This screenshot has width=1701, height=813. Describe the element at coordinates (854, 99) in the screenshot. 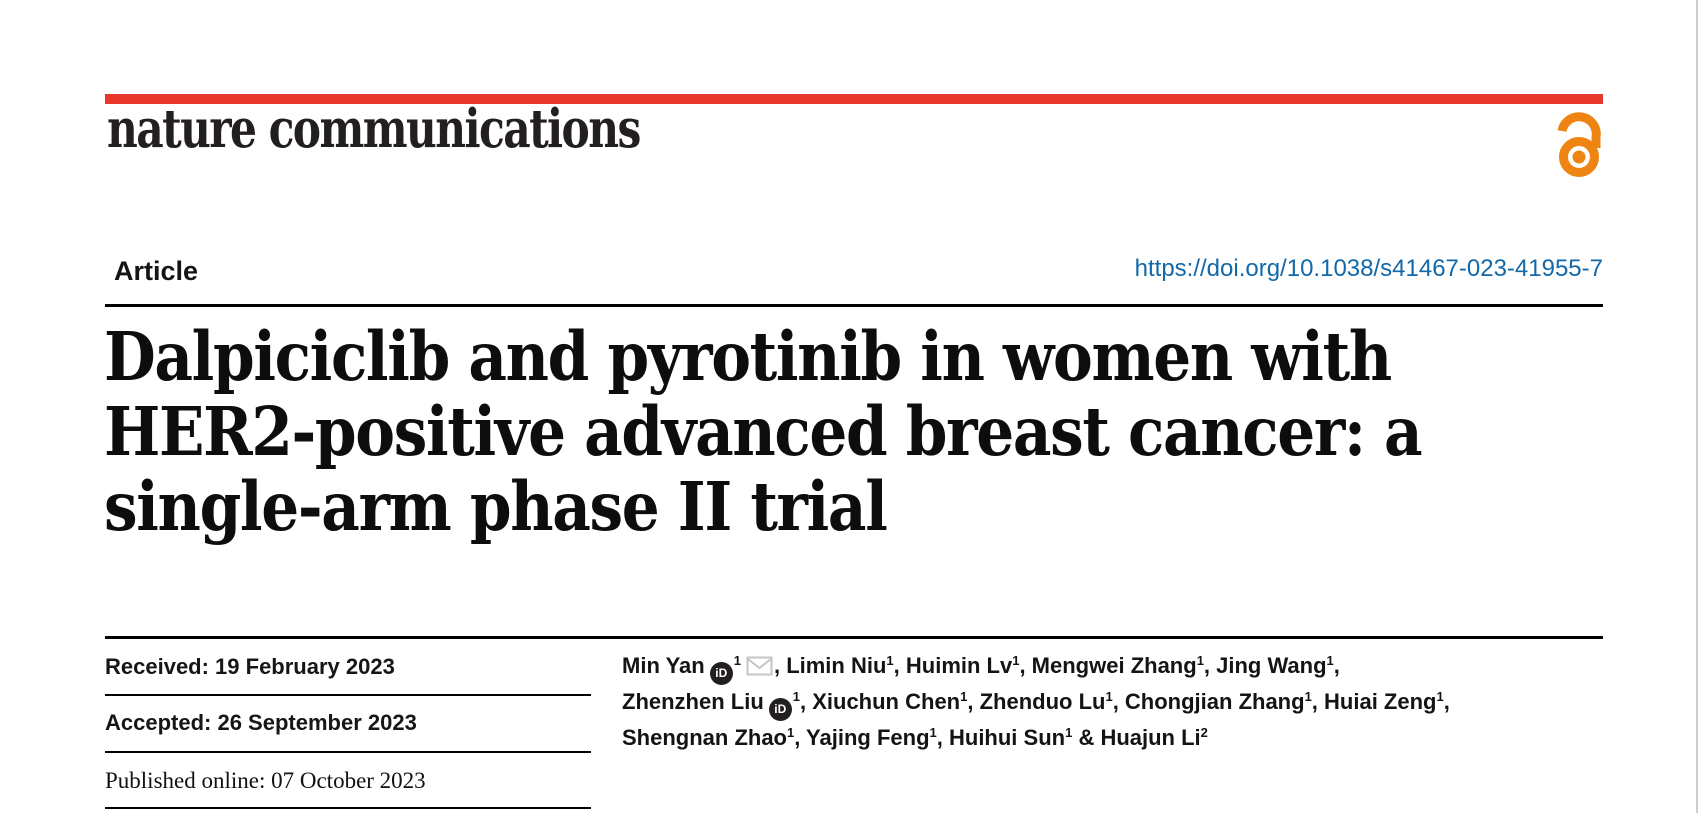

I see `masthead-rule` at that location.